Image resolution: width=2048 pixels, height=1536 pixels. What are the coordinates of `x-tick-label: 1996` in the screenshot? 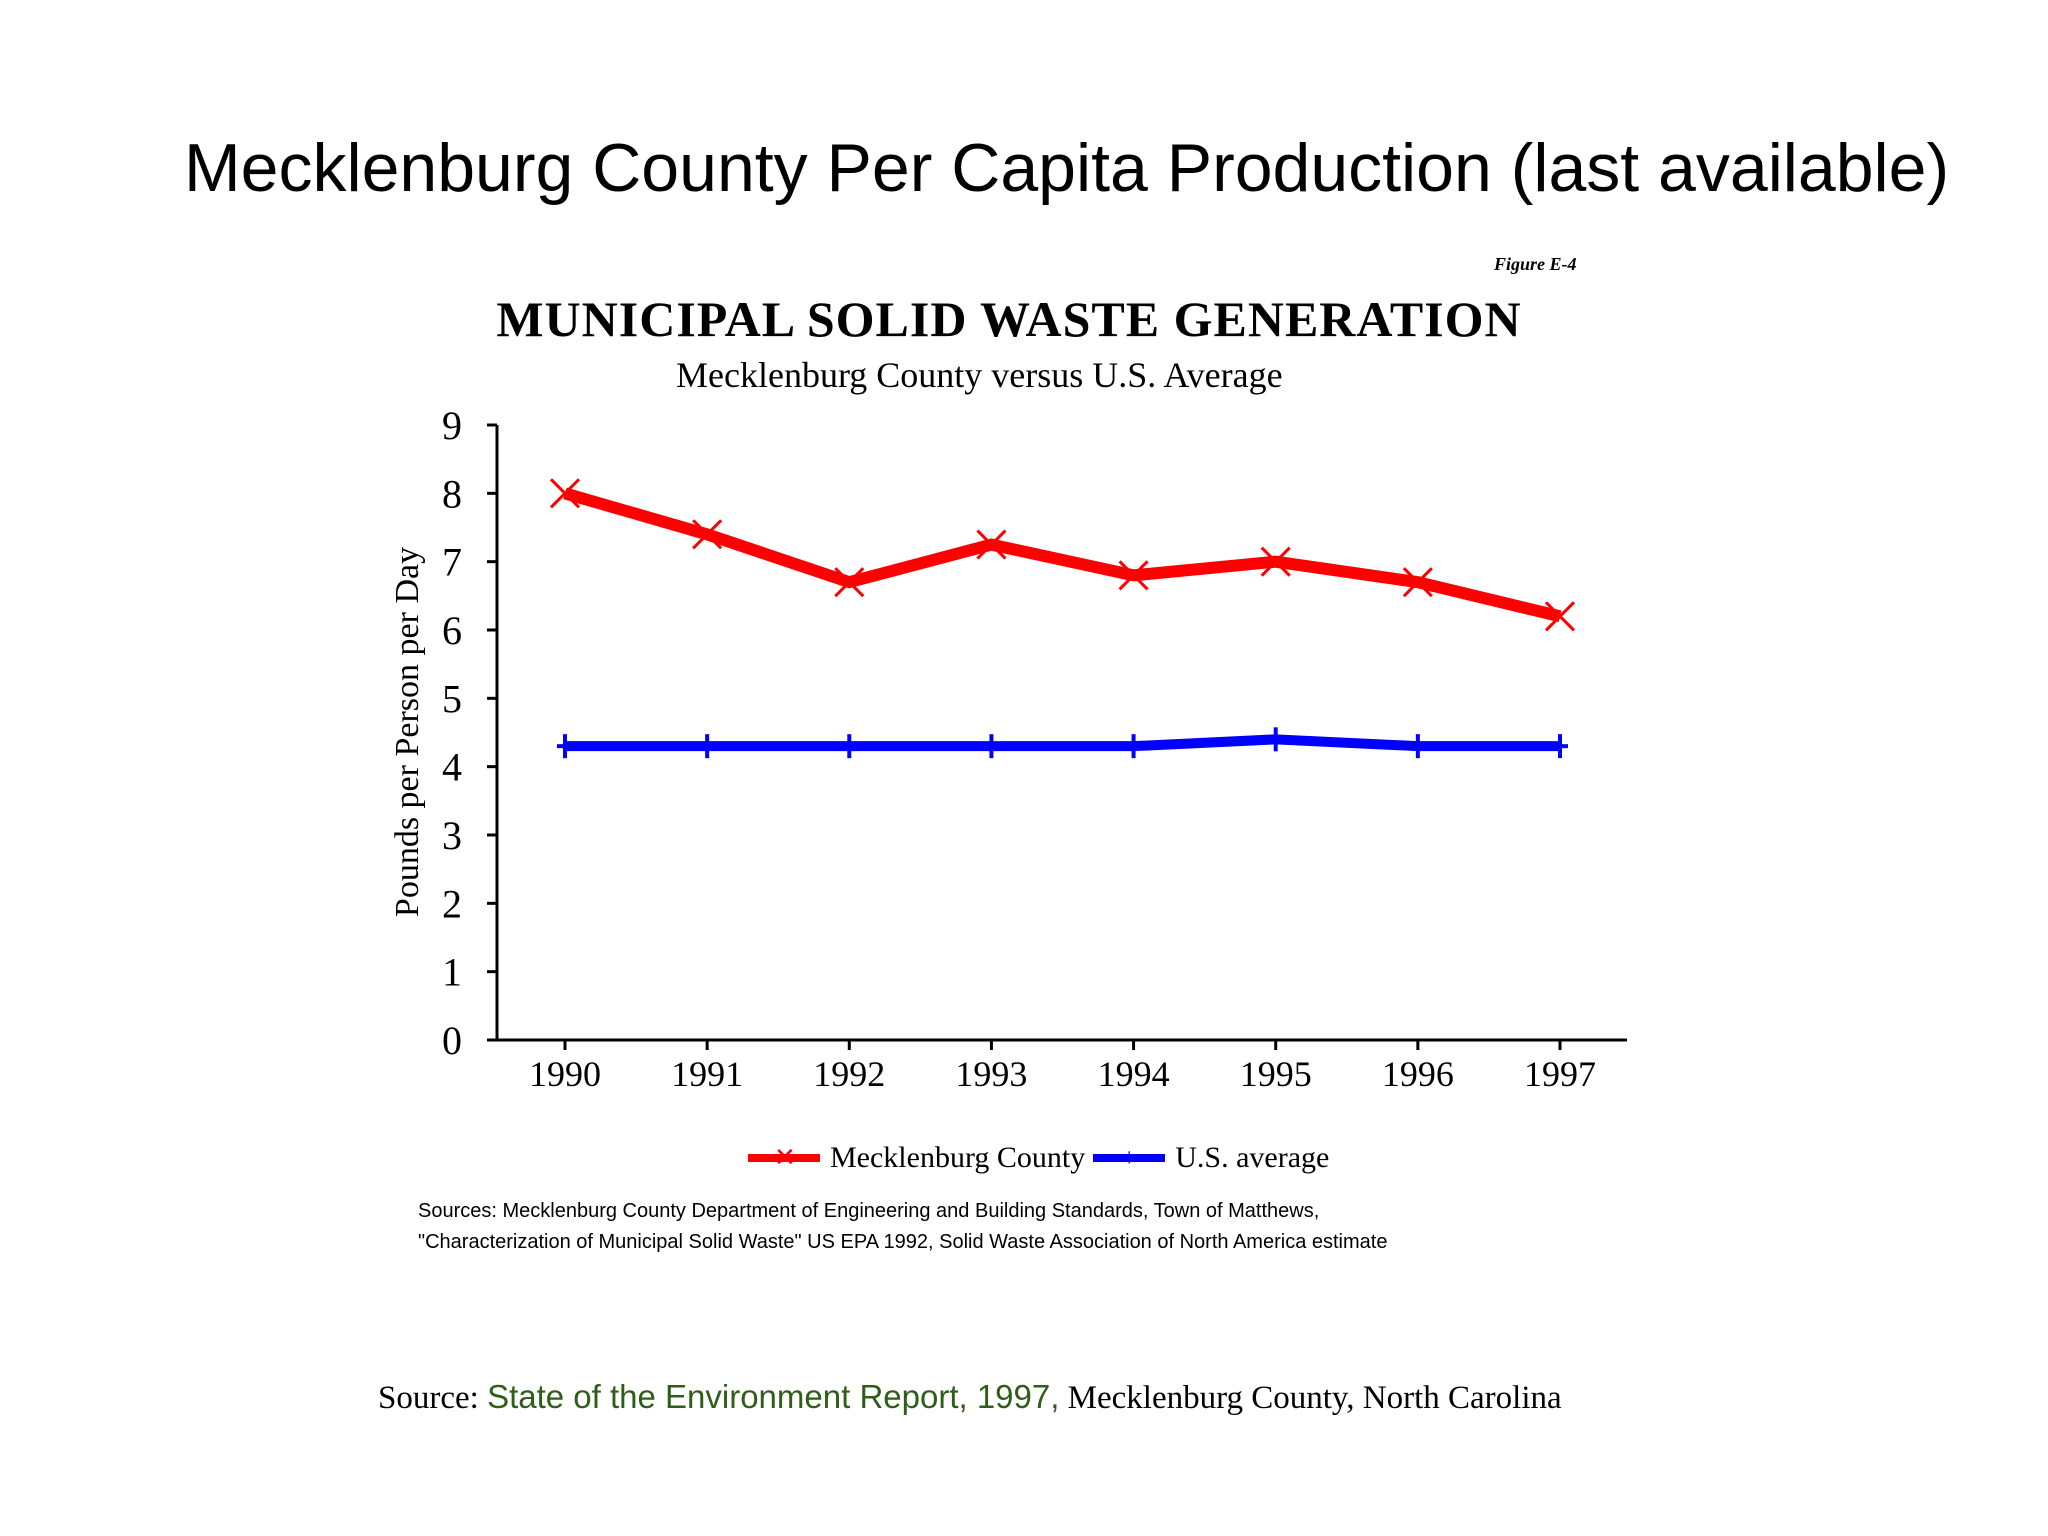 It's located at (1418, 1074).